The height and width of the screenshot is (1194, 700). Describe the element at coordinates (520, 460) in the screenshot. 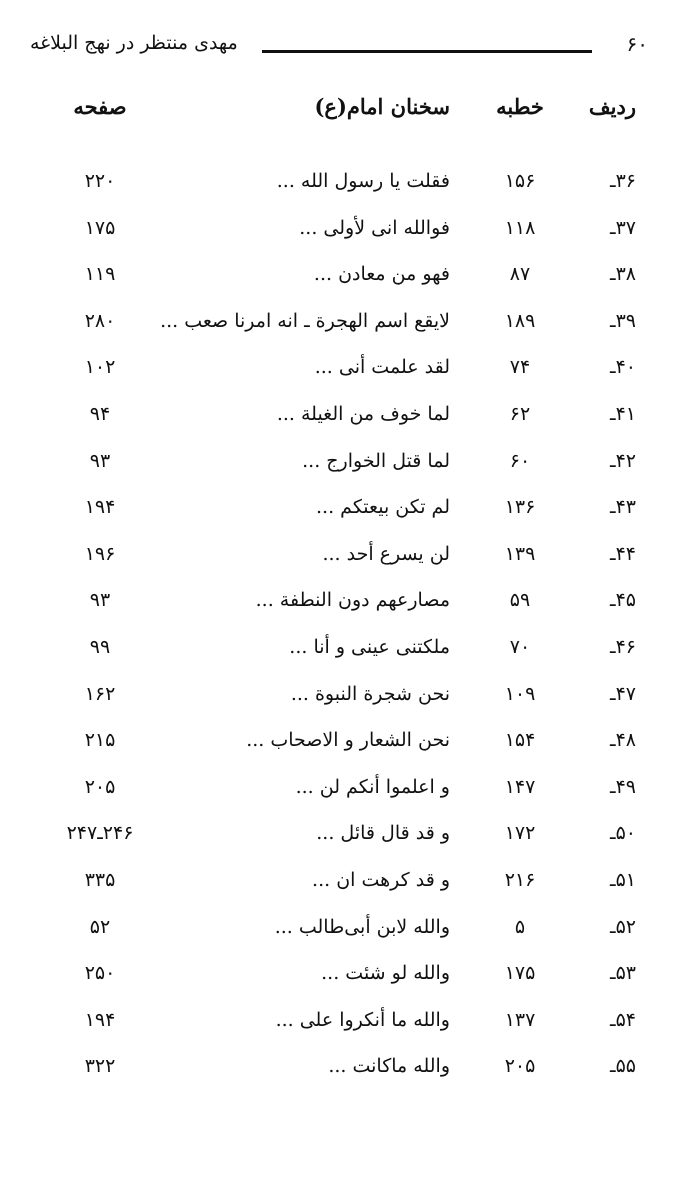

I see `cell-khutbah: ۶۰` at that location.